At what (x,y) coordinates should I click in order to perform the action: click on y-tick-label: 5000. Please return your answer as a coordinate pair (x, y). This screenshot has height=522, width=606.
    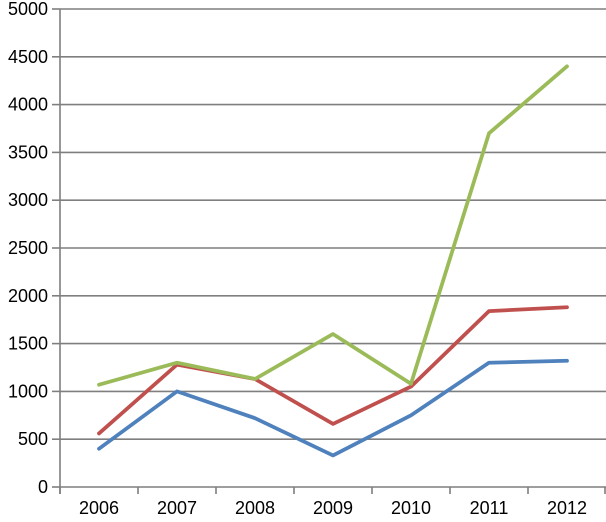
    Looking at the image, I should click on (28, 9).